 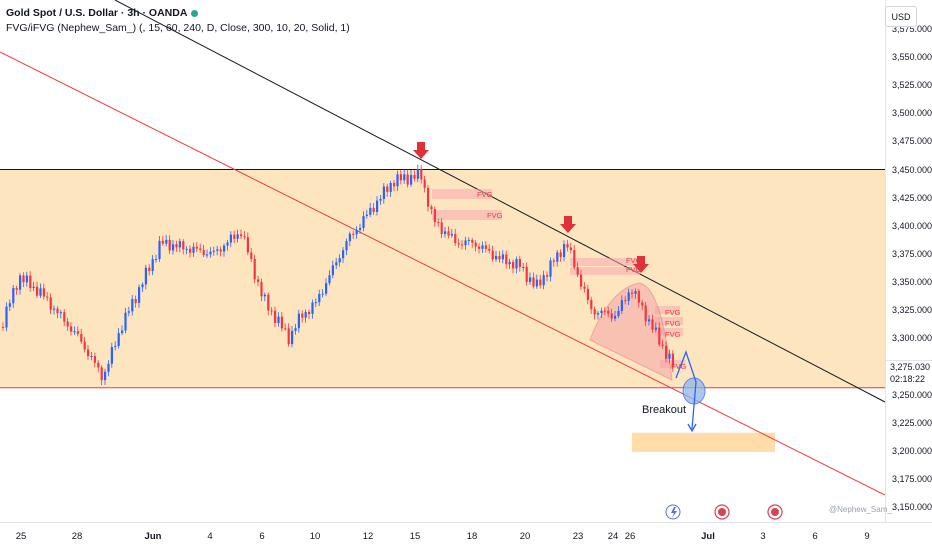 I want to click on y-tick-label: 3,225.000, so click(x=912, y=422).